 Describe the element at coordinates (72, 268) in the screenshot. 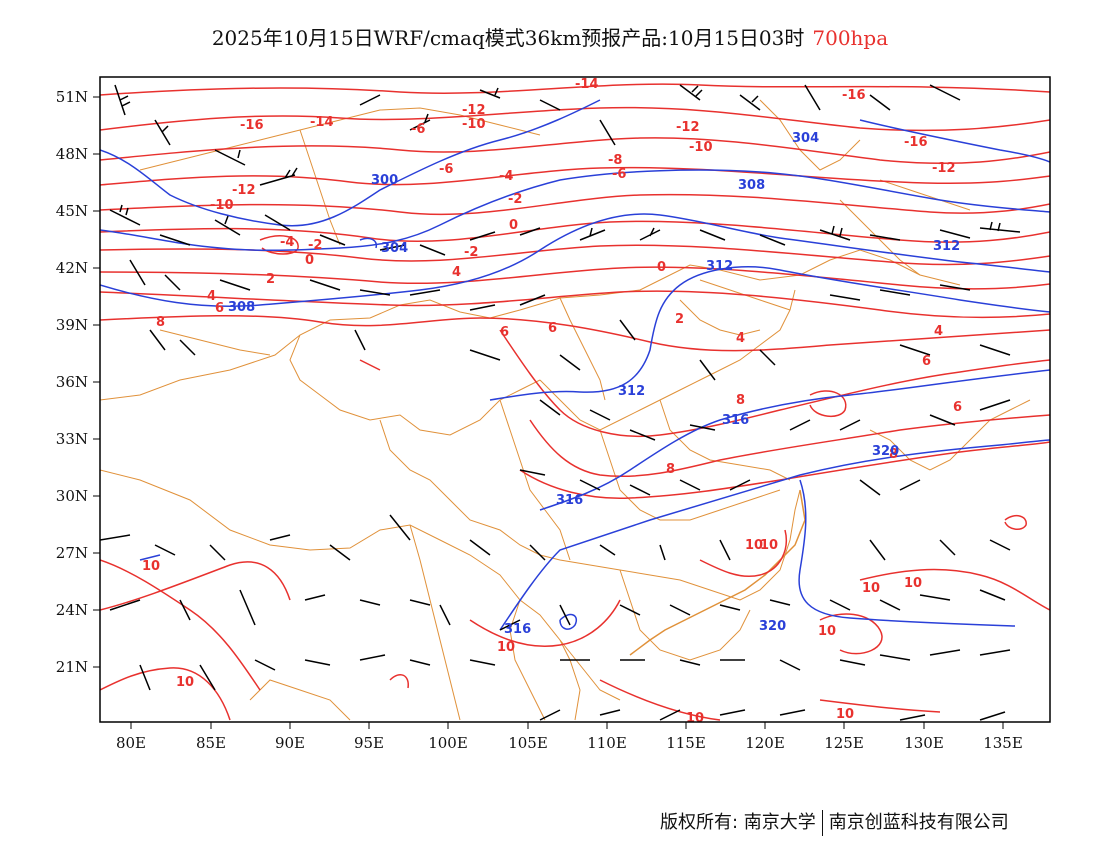

I see `y-tick-label: 42N` at that location.